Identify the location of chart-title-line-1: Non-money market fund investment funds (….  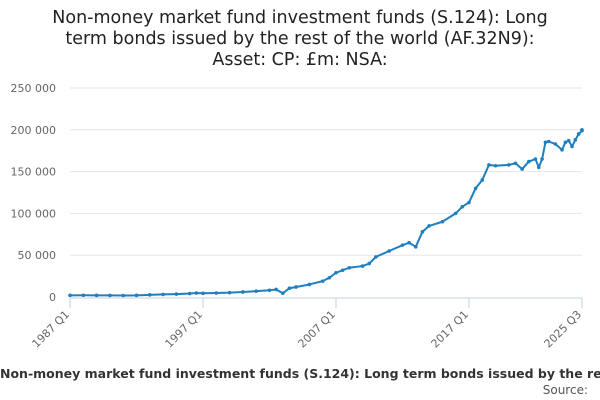
(300, 18).